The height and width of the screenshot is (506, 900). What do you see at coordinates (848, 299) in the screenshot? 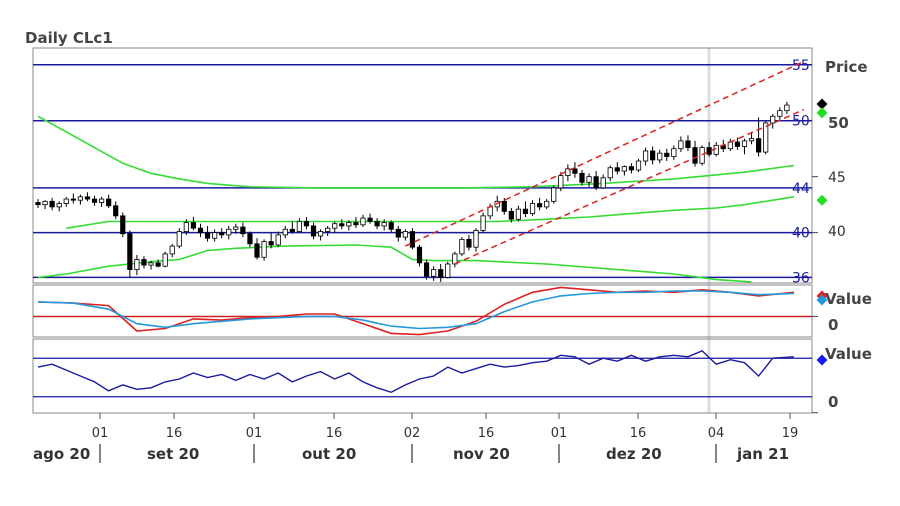
I see `osc1-axis-label: Value` at bounding box center [848, 299].